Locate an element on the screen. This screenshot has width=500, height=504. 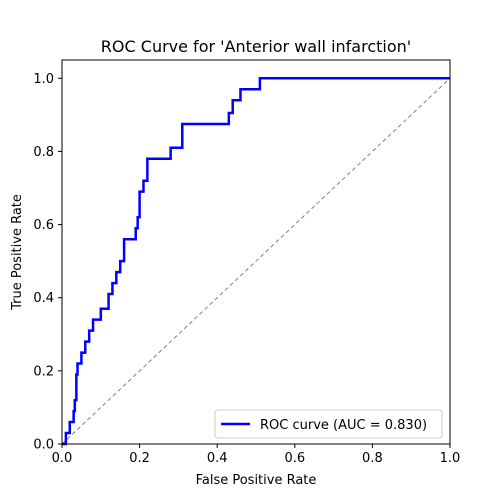
x-tick-label: 0.6 is located at coordinates (294, 458).